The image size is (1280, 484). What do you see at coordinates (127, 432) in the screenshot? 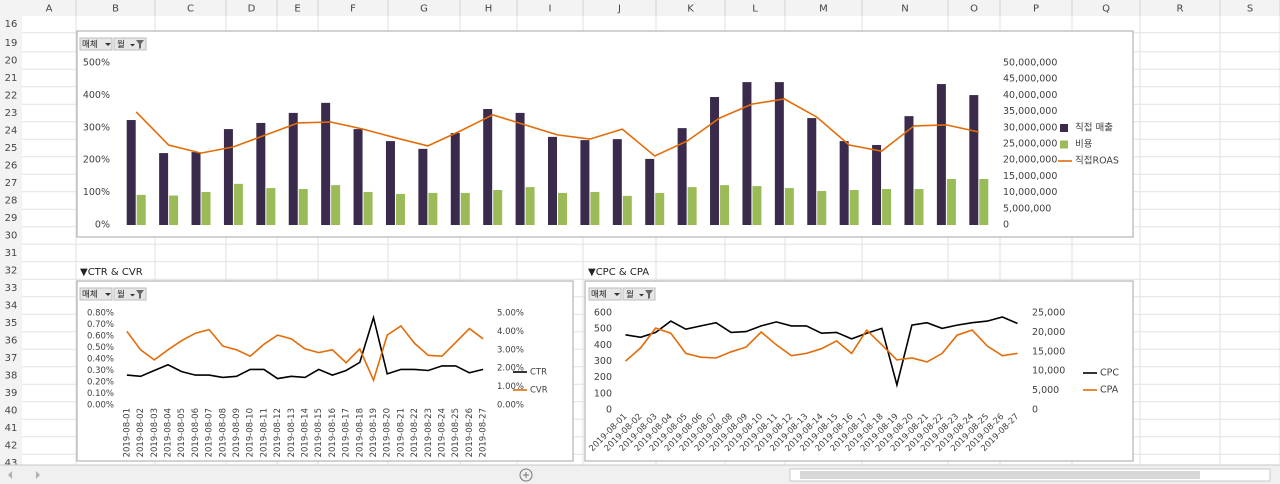
I see `x-tick-label: 2019-08-01` at bounding box center [127, 432].